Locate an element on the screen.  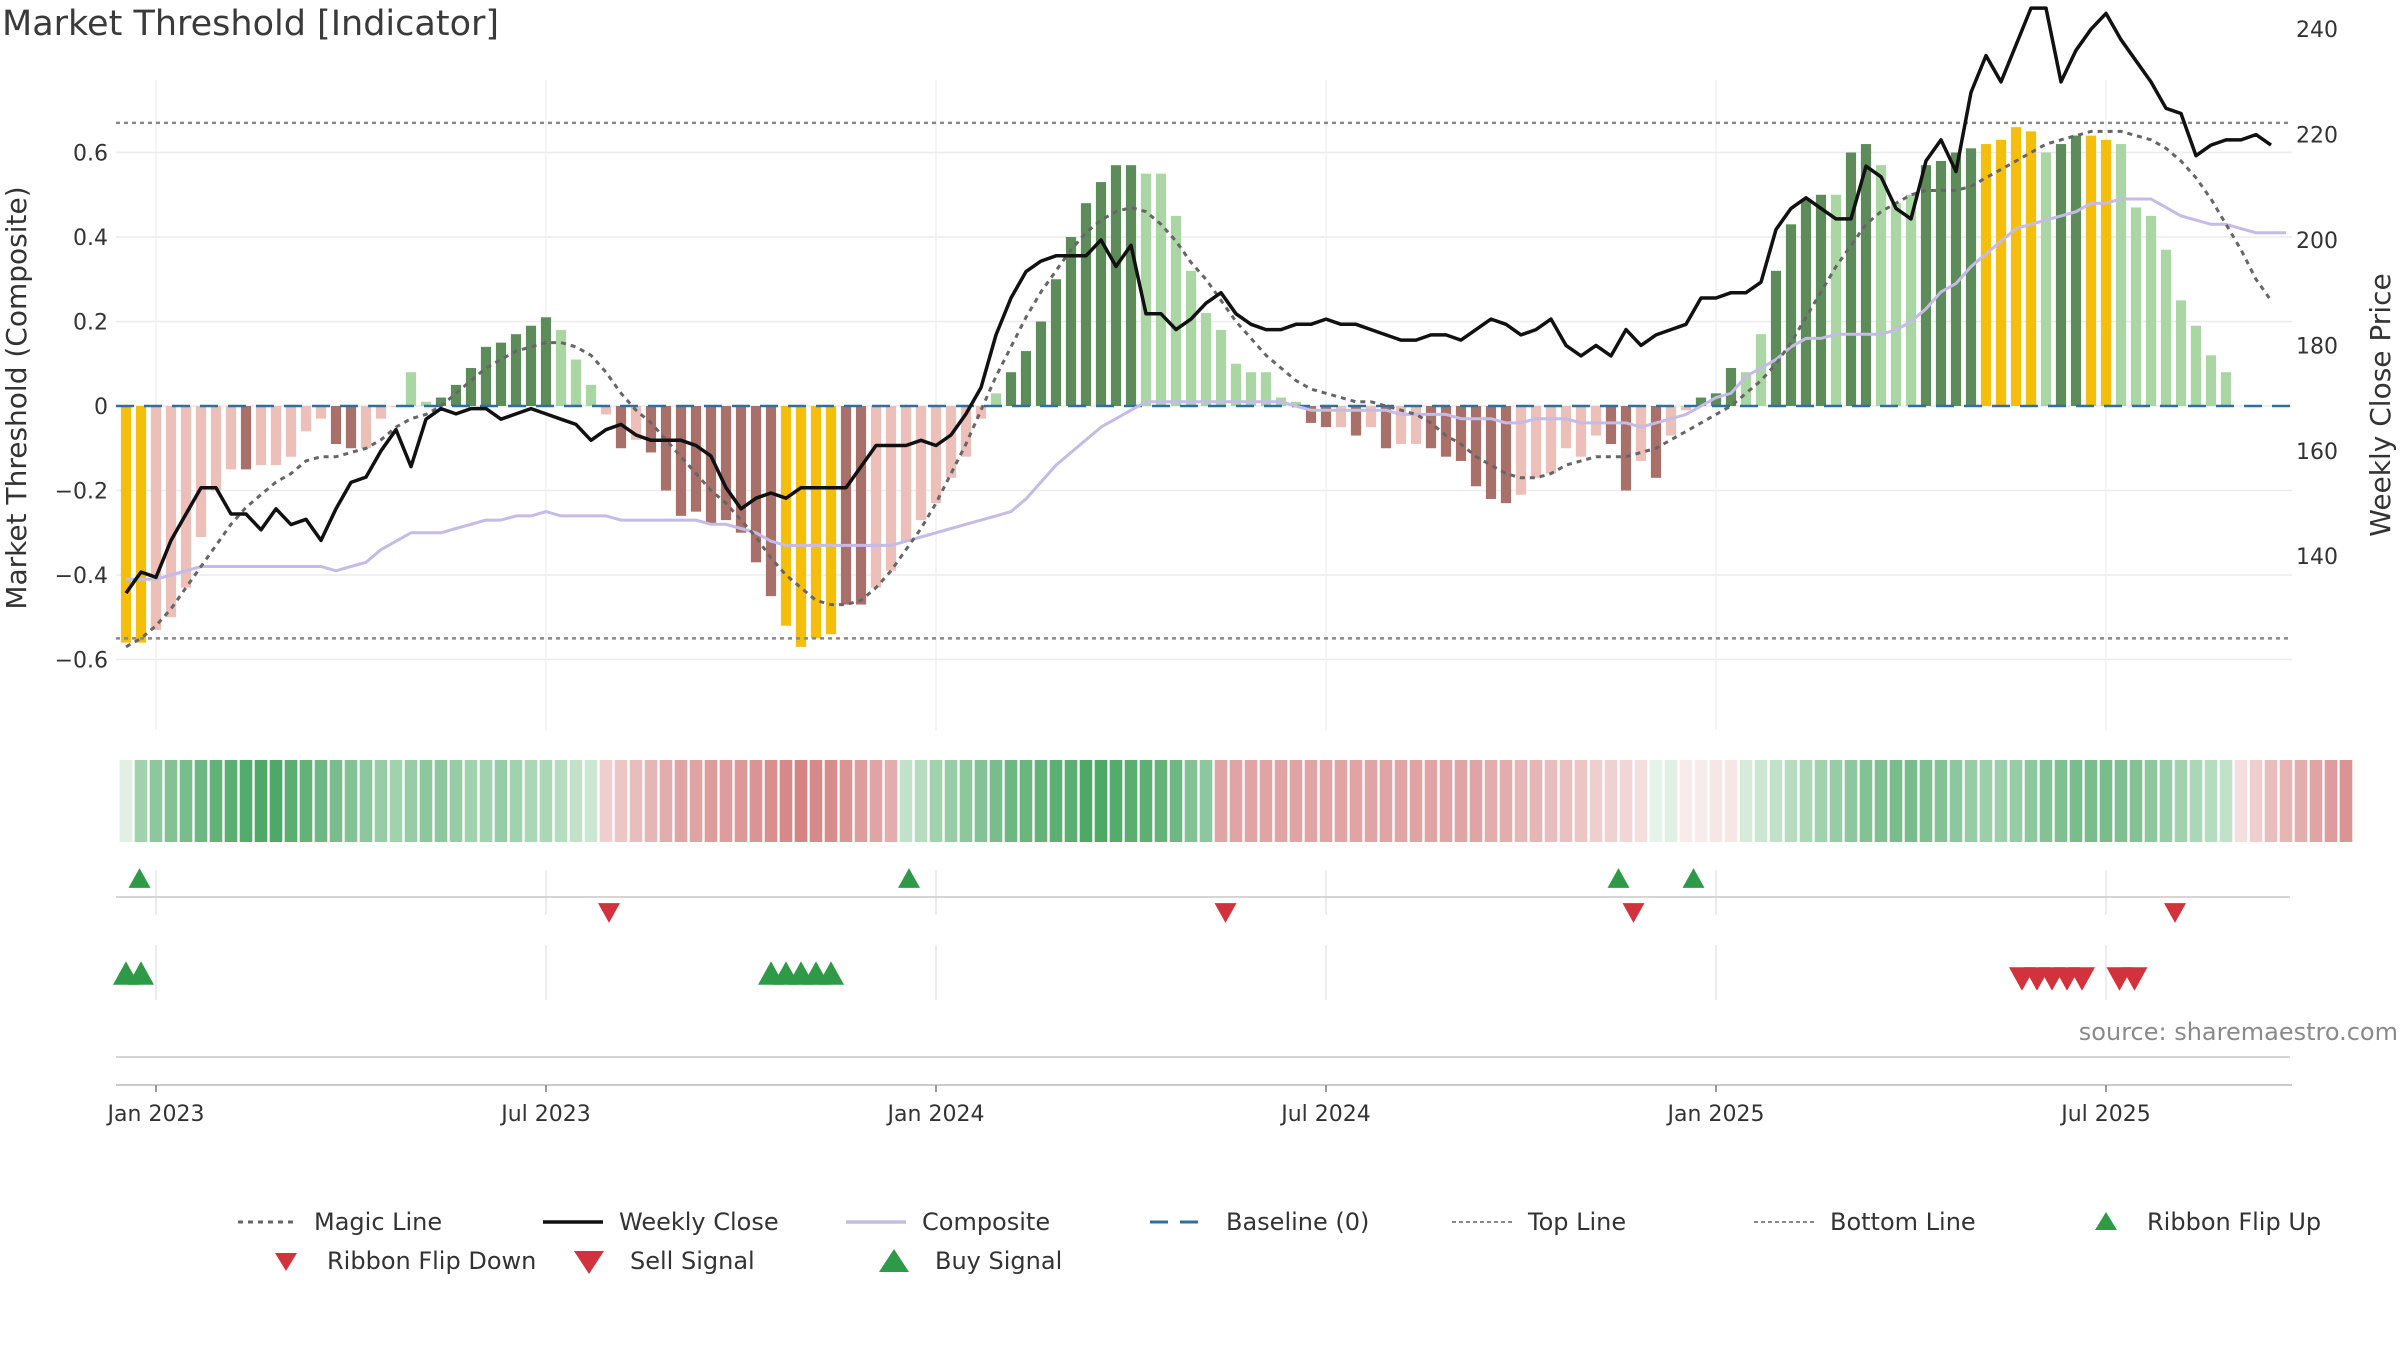
x-tick-label: Jul 2025 is located at coordinates (2105, 1114).